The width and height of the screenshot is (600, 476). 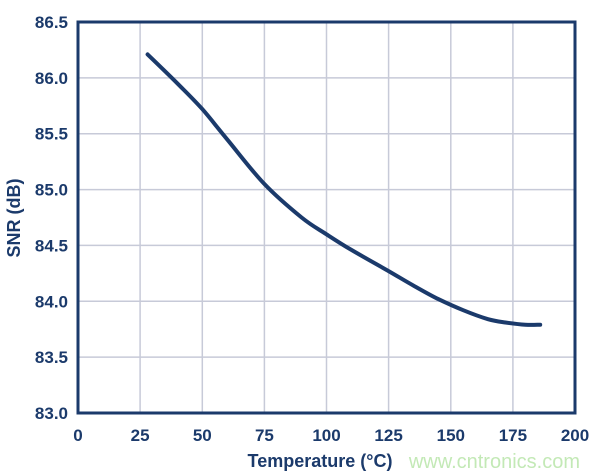 What do you see at coordinates (513, 435) in the screenshot?
I see `x-tick-label: 175` at bounding box center [513, 435].